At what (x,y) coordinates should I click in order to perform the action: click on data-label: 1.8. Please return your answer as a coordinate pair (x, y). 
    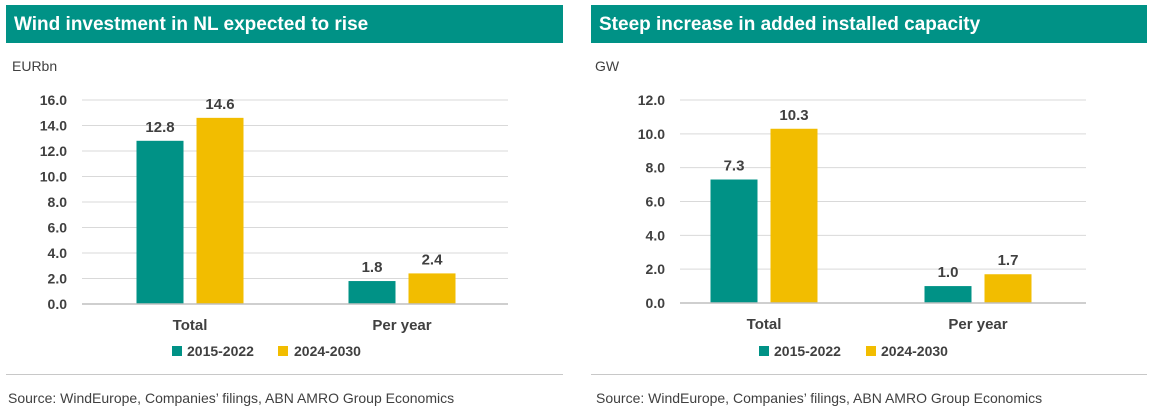
    Looking at the image, I should click on (372, 267).